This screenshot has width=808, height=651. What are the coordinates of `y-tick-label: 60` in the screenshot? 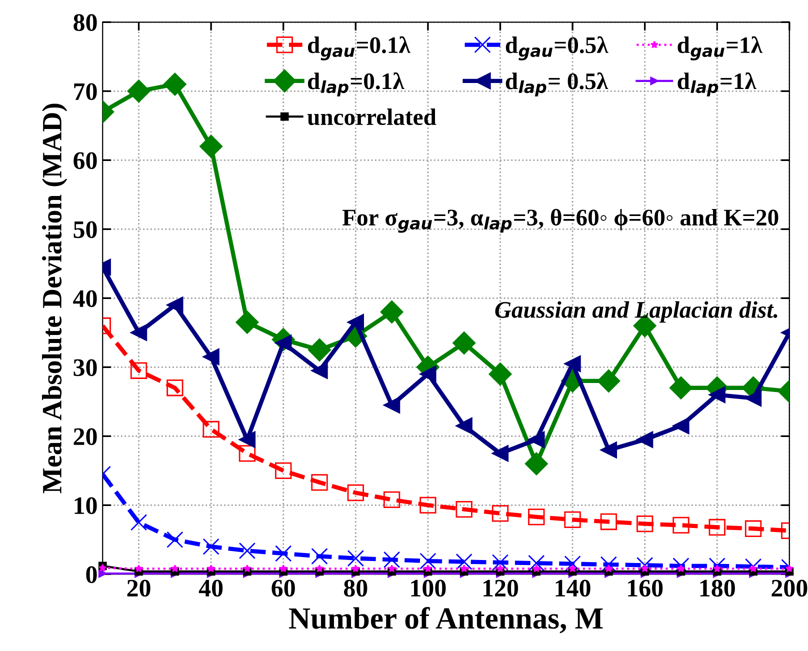 It's located at (85, 161).